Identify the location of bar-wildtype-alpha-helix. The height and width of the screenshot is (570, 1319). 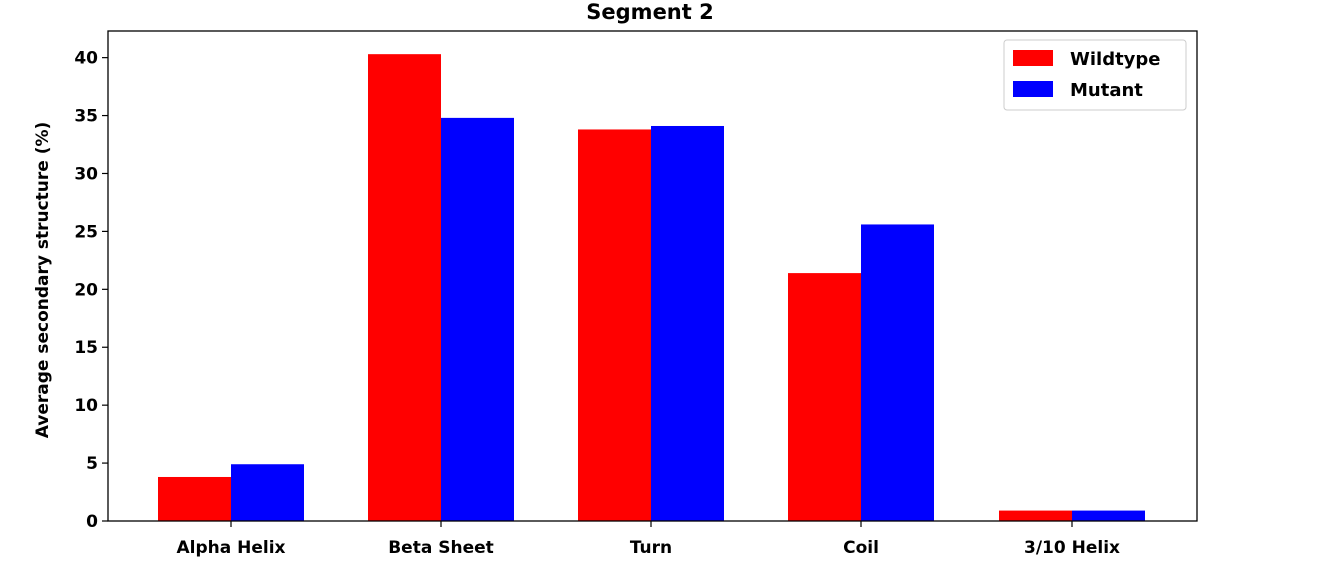
(194, 498).